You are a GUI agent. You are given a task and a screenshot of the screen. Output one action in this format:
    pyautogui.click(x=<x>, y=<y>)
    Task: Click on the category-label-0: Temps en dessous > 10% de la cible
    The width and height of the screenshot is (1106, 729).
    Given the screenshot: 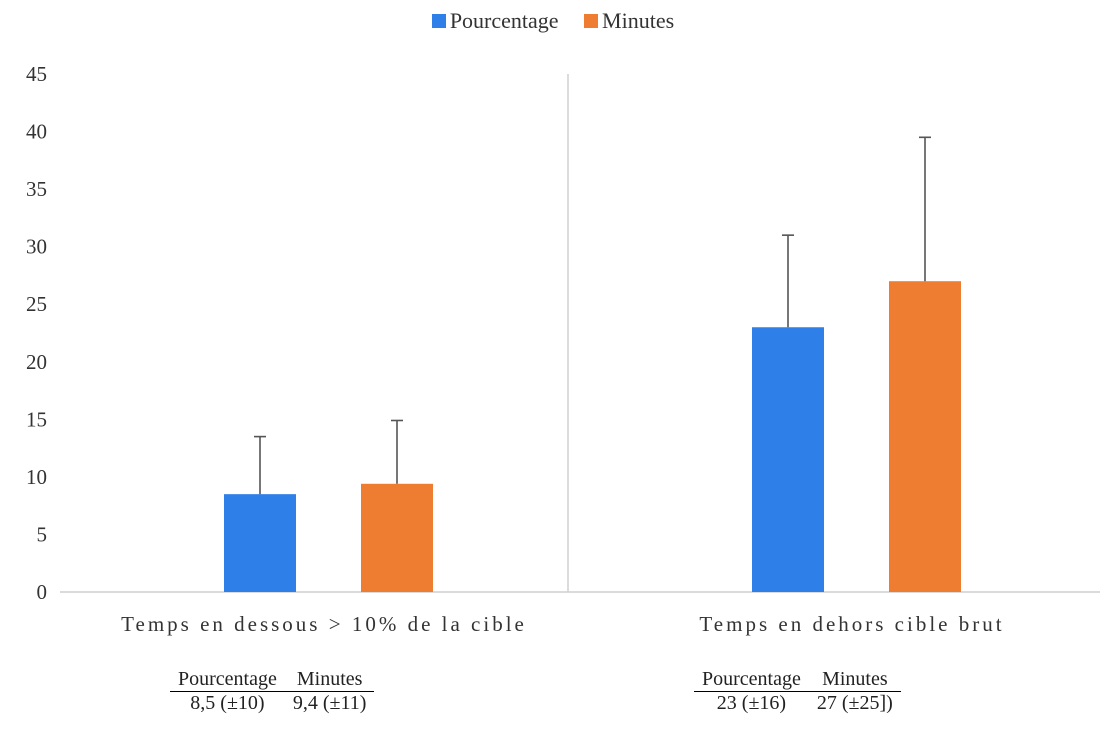 What is the action you would take?
    pyautogui.click(x=324, y=624)
    